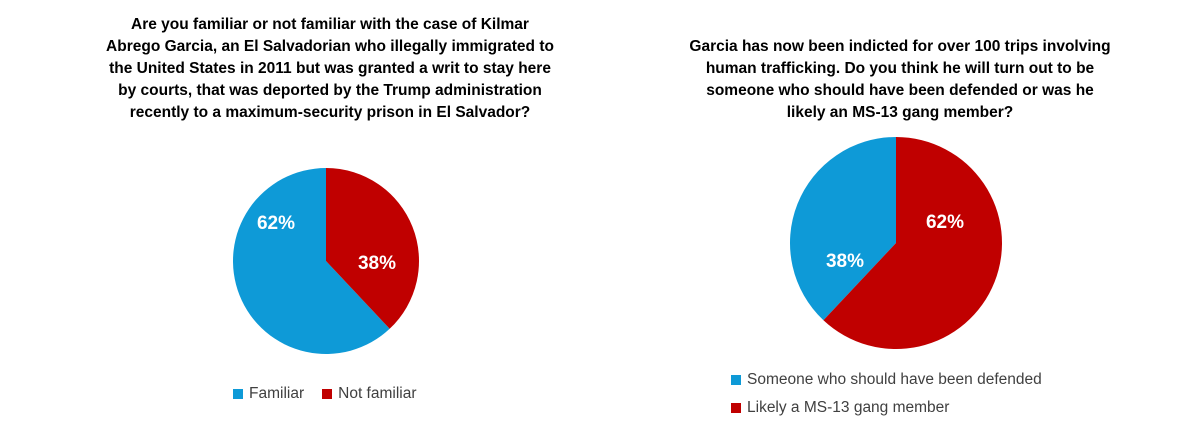 This screenshot has width=1191, height=422. I want to click on legend-label: Someone who should have been defended, so click(894, 379).